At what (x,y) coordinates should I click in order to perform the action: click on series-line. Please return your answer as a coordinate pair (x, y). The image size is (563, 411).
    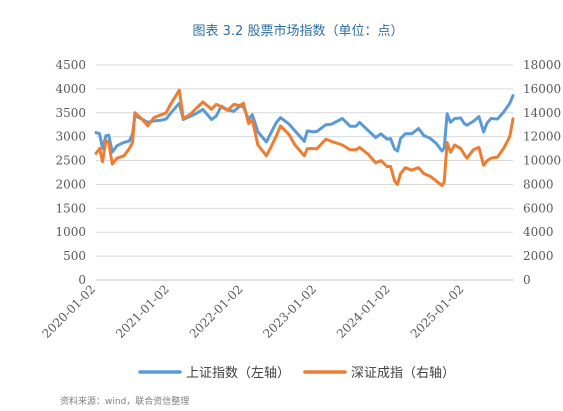
    Looking at the image, I should click on (304, 124).